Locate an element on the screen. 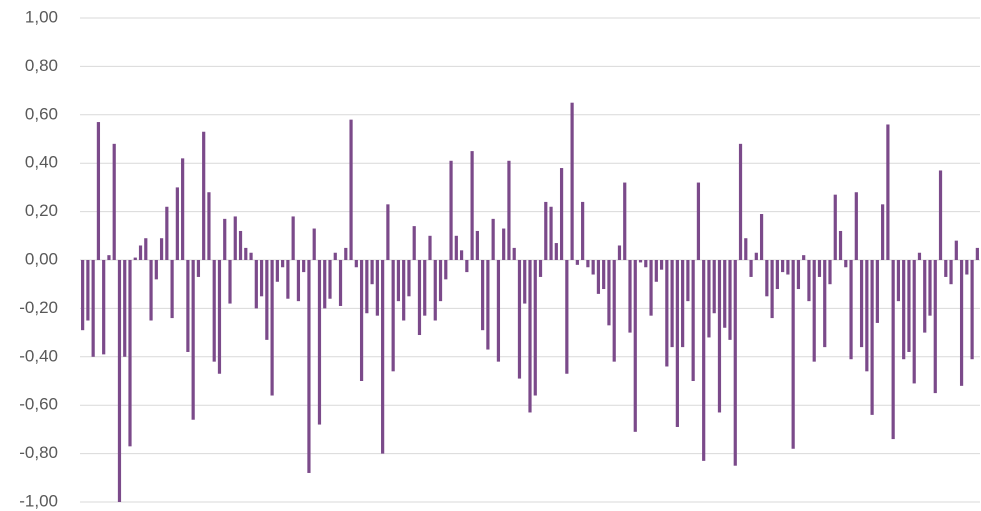 The height and width of the screenshot is (511, 981). y-tick-label: 0,60 is located at coordinates (41, 113).